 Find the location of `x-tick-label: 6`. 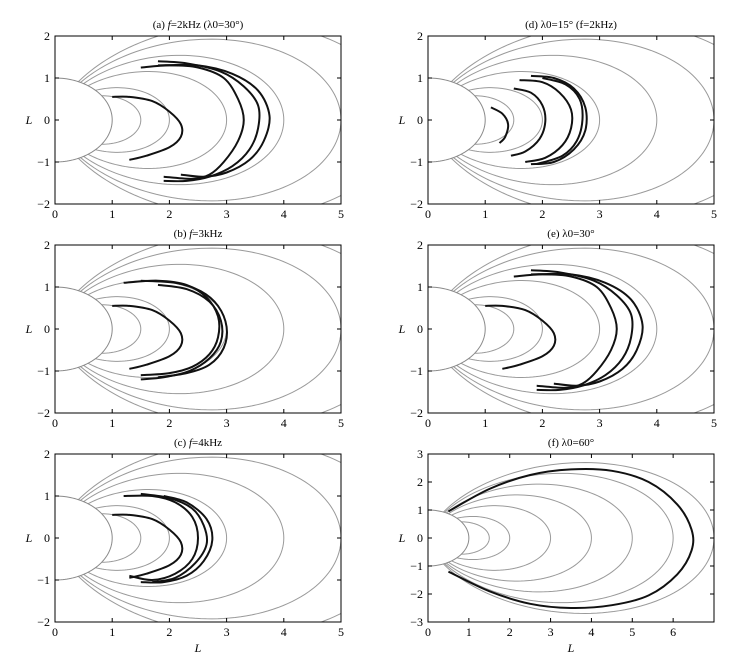

x-tick-label: 6 is located at coordinates (673, 632).